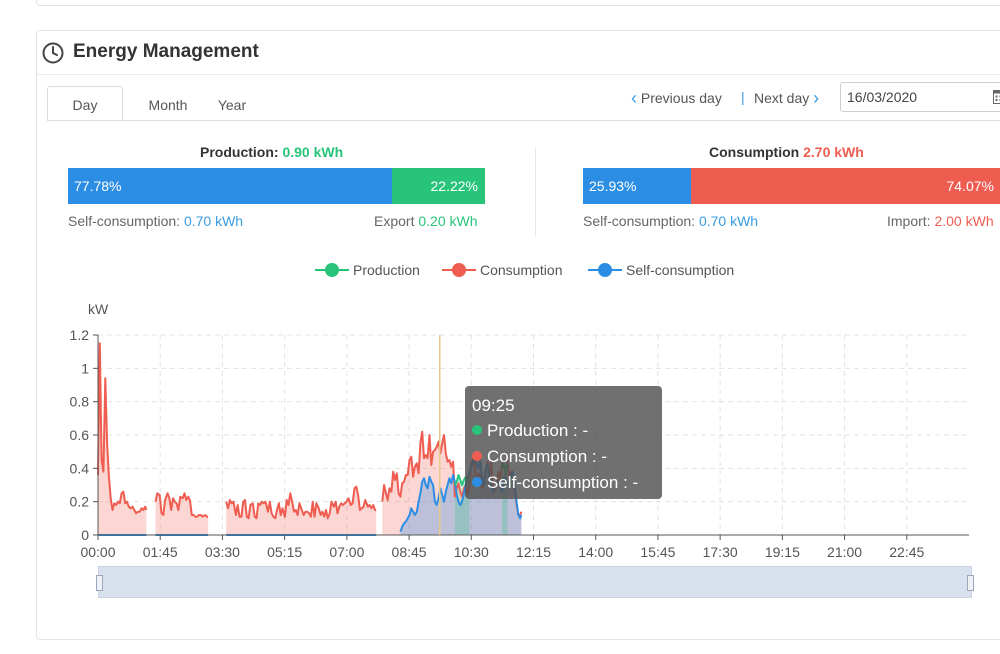  Describe the element at coordinates (394, 221) in the screenshot. I see `production-export-label: Export` at that location.